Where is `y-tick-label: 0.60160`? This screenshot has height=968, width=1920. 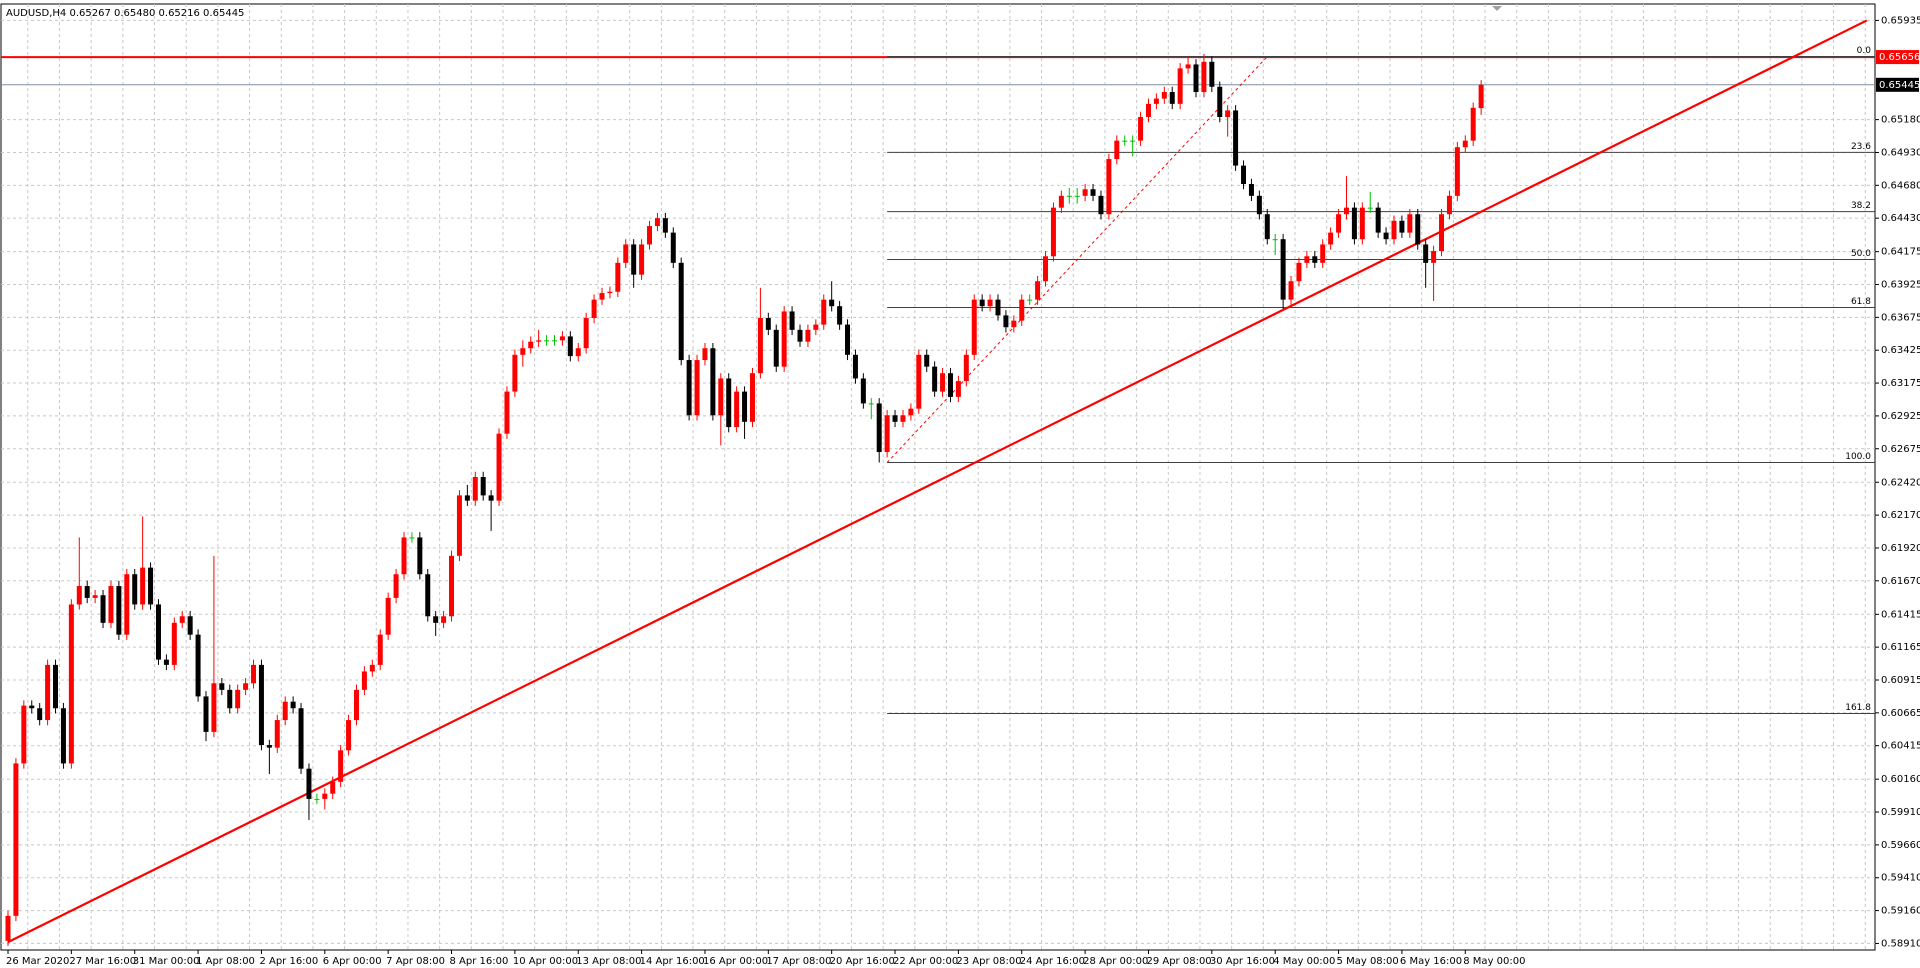 y-tick-label: 0.60160 is located at coordinates (1900, 779).